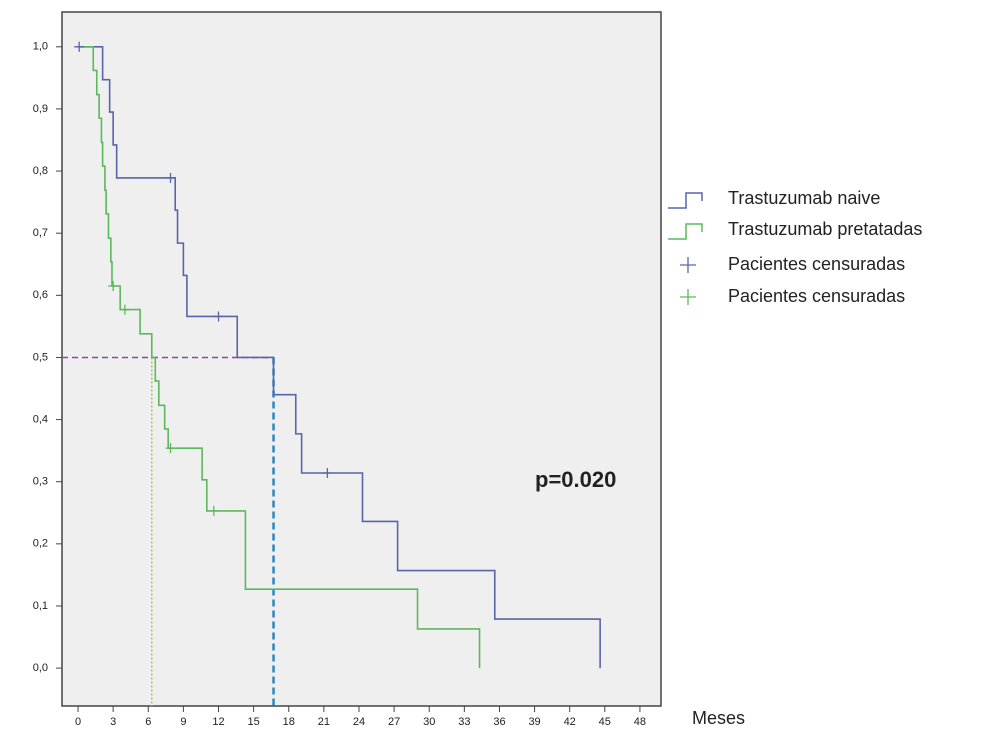  Describe the element at coordinates (40, 233) in the screenshot. I see `y-tick-label: 0,7` at that location.